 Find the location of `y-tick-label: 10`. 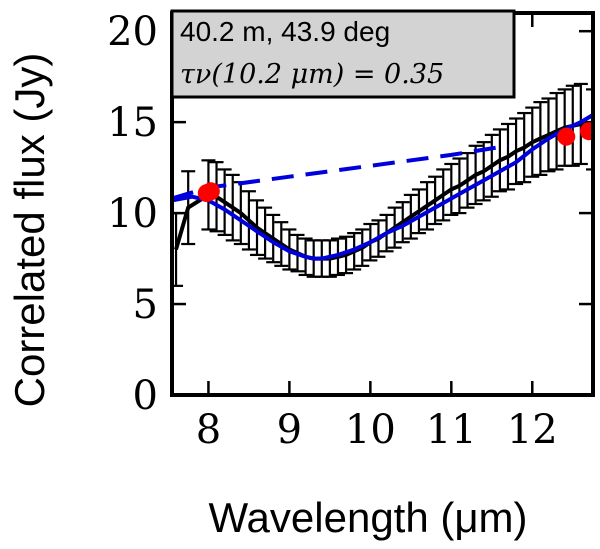

y-tick-label: 10 is located at coordinates (132, 214).